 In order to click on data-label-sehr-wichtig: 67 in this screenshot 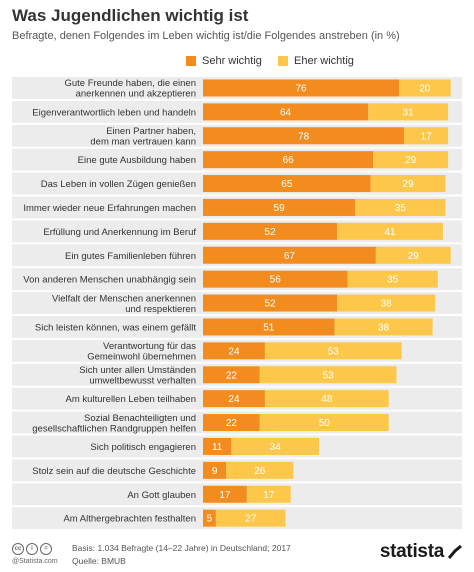, I will do `click(290, 256)`.